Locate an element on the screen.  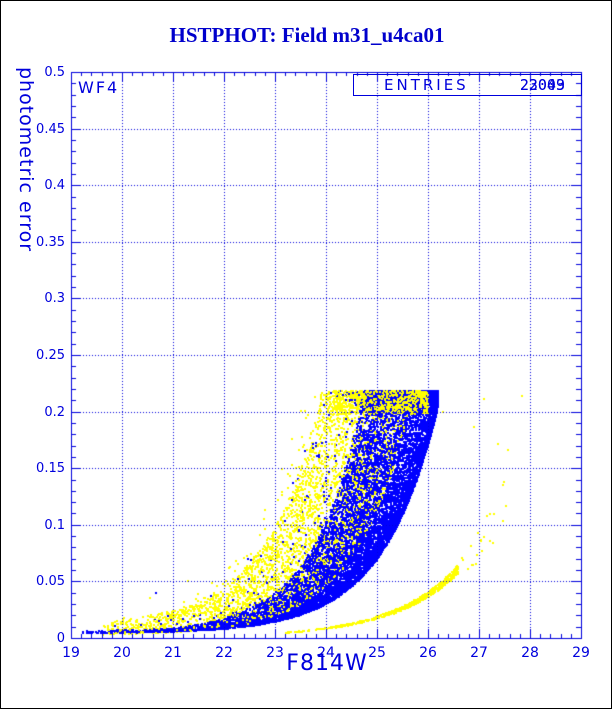
page-title: HSTPHOT: Field m31_u4ca01 is located at coordinates (307, 35).